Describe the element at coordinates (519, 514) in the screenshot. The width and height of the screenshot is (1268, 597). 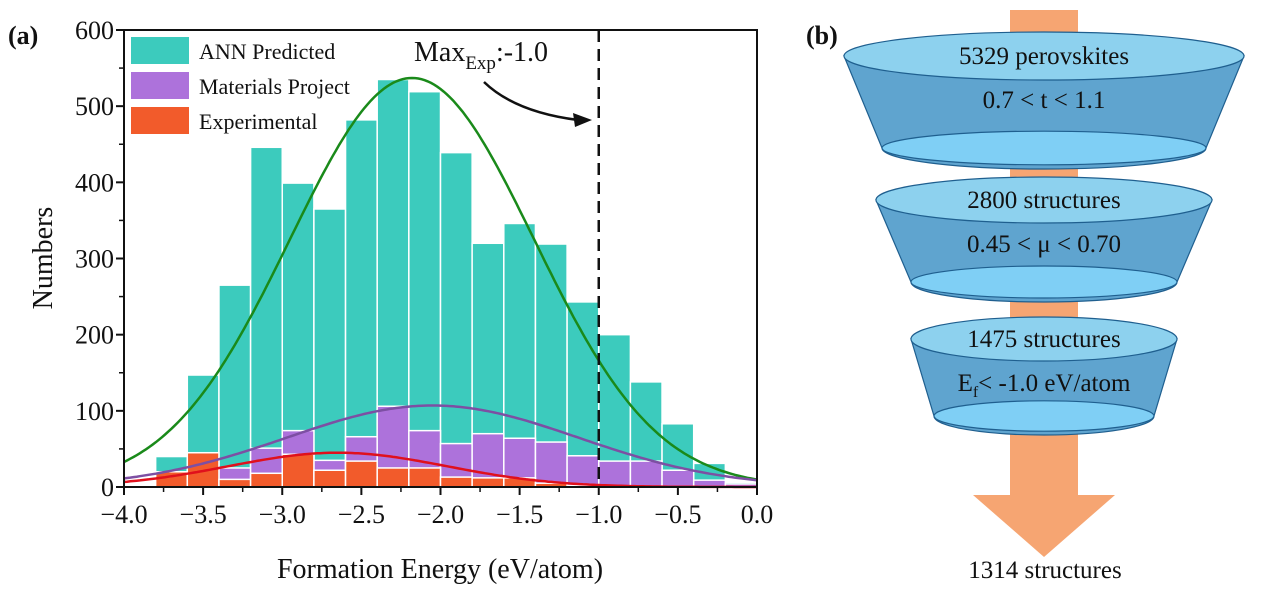
I see `x-tick-label: −1.5` at that location.